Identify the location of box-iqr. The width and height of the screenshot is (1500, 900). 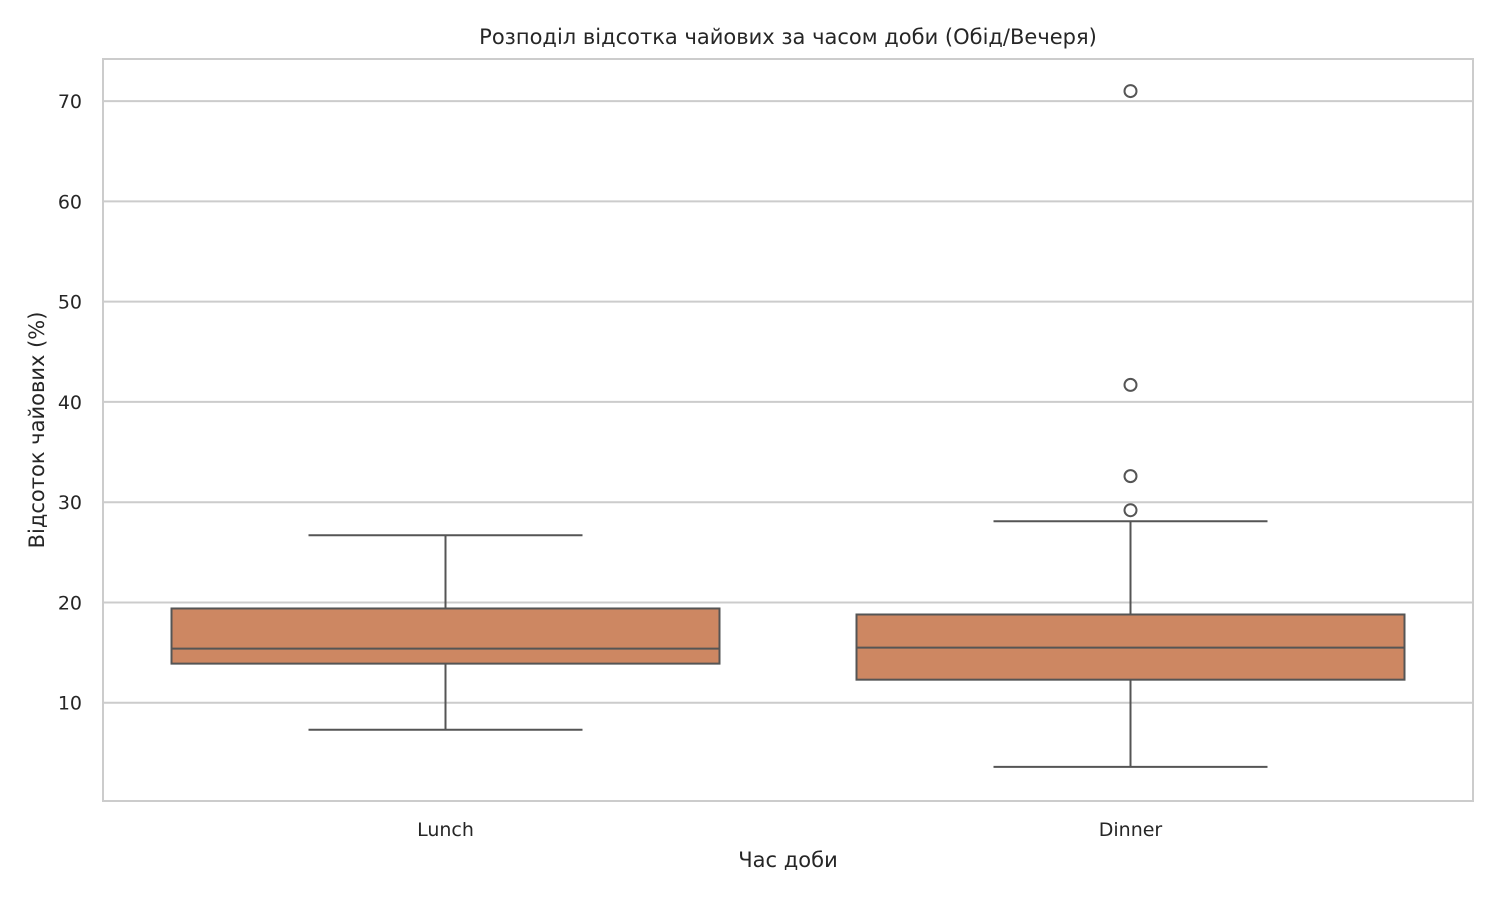
(445, 636).